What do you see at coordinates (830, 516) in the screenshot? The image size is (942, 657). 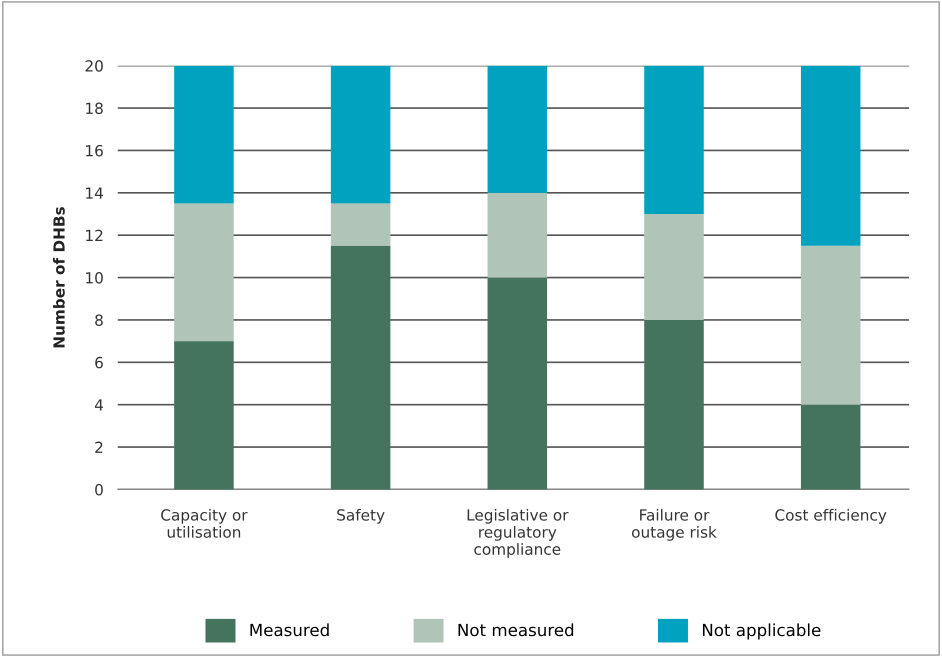 I see `x-tick-label: Cost efficiency` at bounding box center [830, 516].